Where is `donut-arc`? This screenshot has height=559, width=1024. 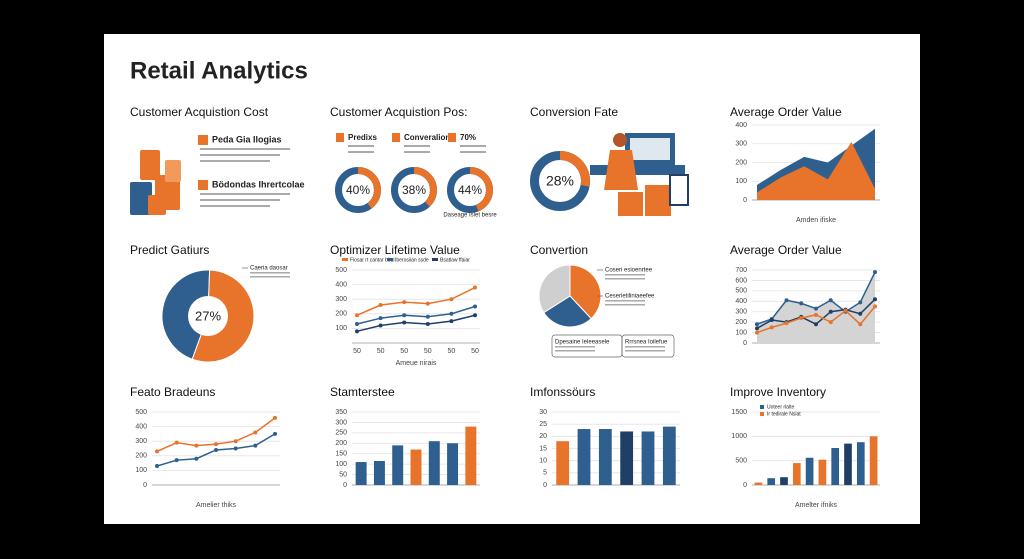
donut-arc is located at coordinates (481, 189).